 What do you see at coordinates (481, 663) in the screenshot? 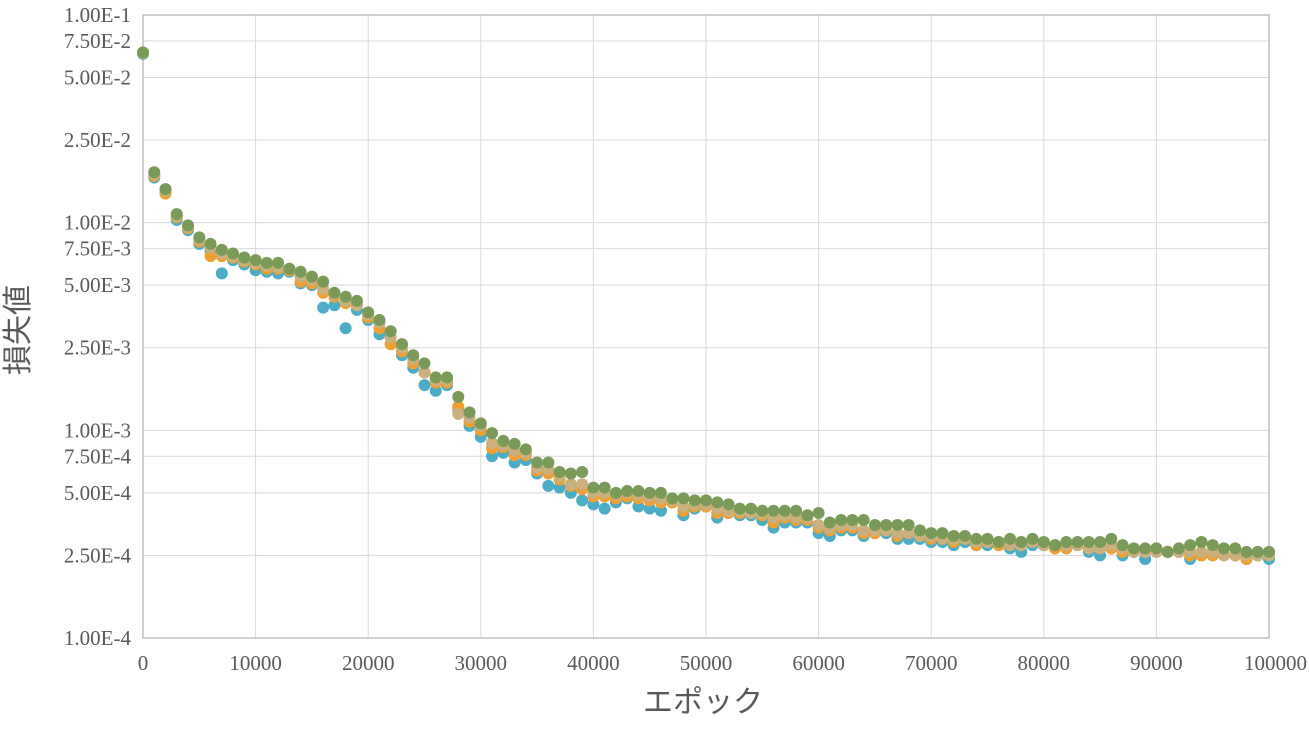
I see `x-tick-label: 30000` at bounding box center [481, 663].